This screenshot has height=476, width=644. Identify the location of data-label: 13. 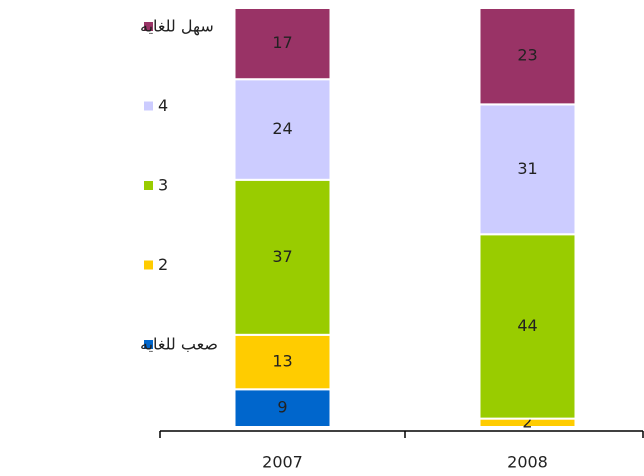
(282, 361).